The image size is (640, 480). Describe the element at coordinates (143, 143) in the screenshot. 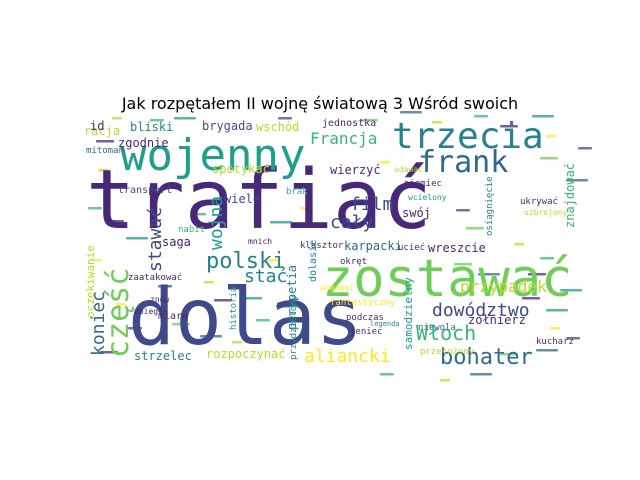

I see `cloud-word: zgodnie` at that location.